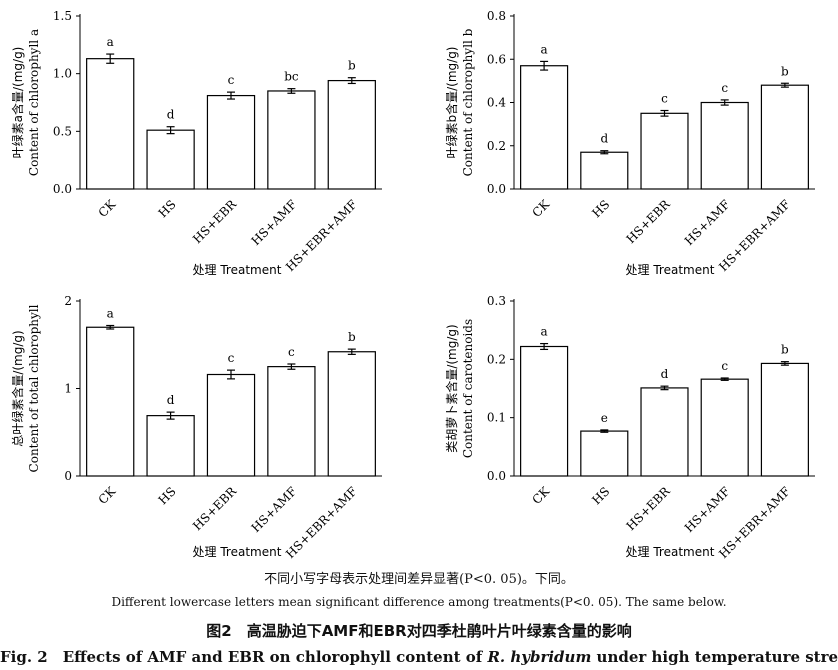 The height and width of the screenshot is (670, 838). I want to click on chart4-bar-HS+EBR, so click(664, 432).